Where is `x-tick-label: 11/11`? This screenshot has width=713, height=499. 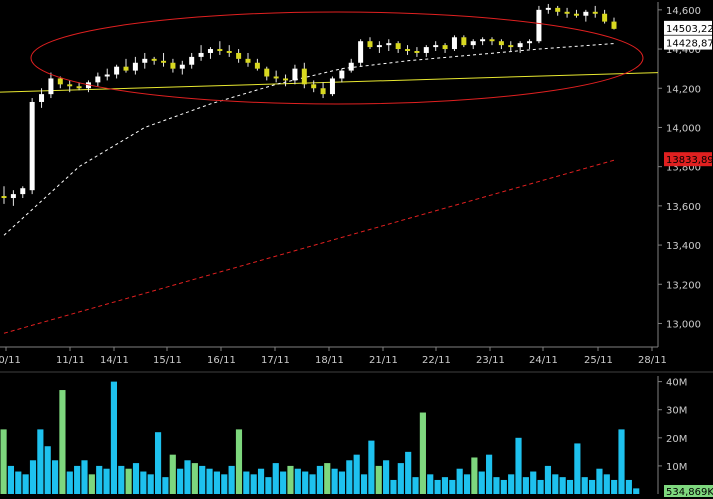
x-tick-label: 11/11 is located at coordinates (70, 360).